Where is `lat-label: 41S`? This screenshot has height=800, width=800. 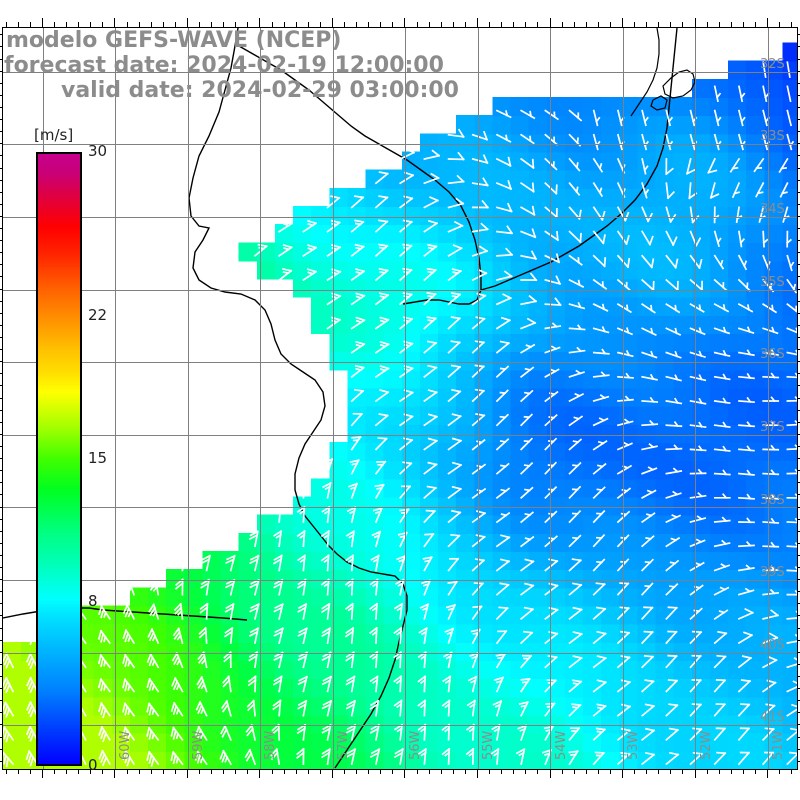
lat-label: 41S is located at coordinates (772, 718).